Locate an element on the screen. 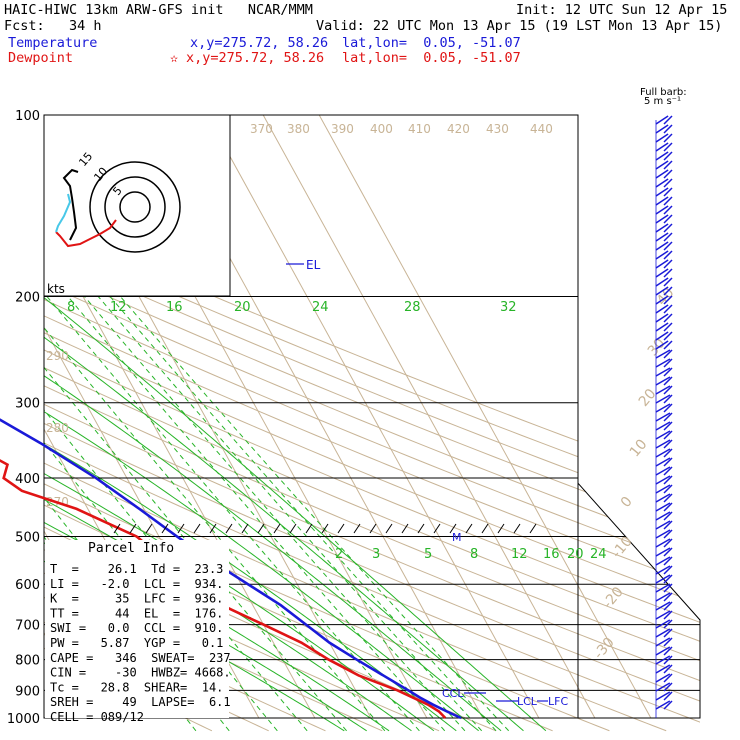 The image size is (740, 740). mixing-ratio-label: 5 is located at coordinates (428, 554).